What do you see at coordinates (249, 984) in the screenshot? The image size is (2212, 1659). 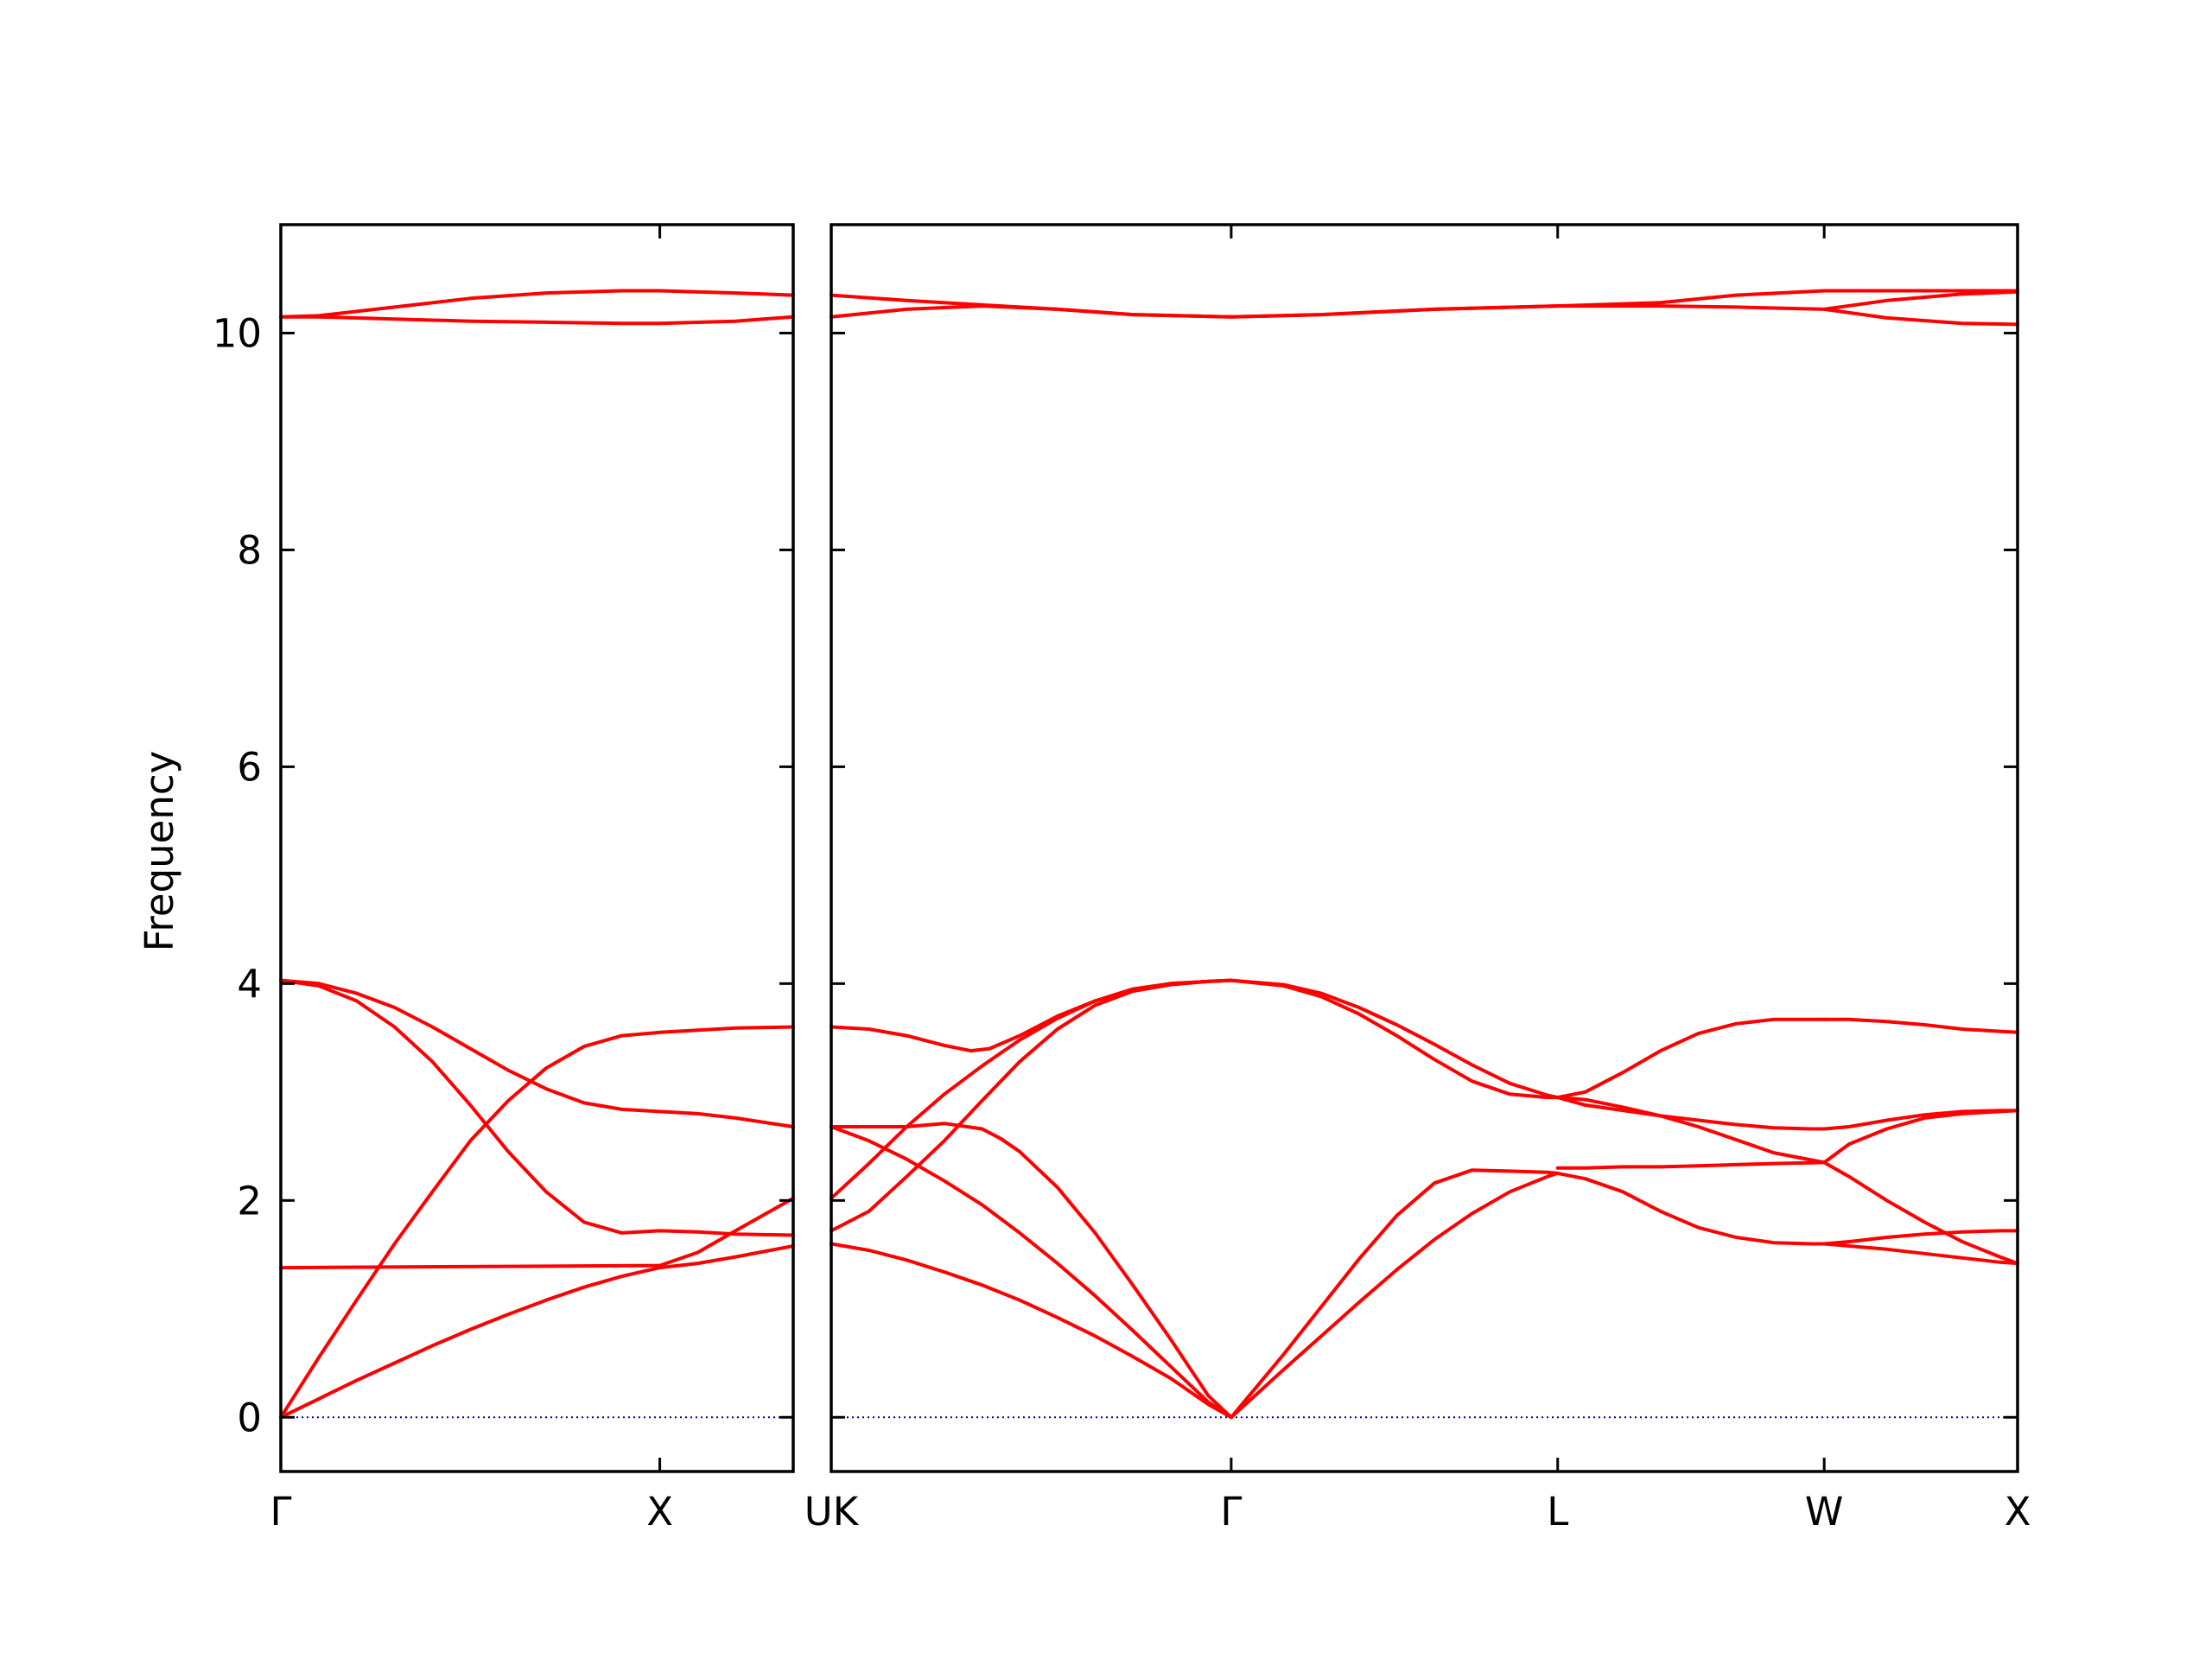 I see `y-tick-label: 4` at bounding box center [249, 984].